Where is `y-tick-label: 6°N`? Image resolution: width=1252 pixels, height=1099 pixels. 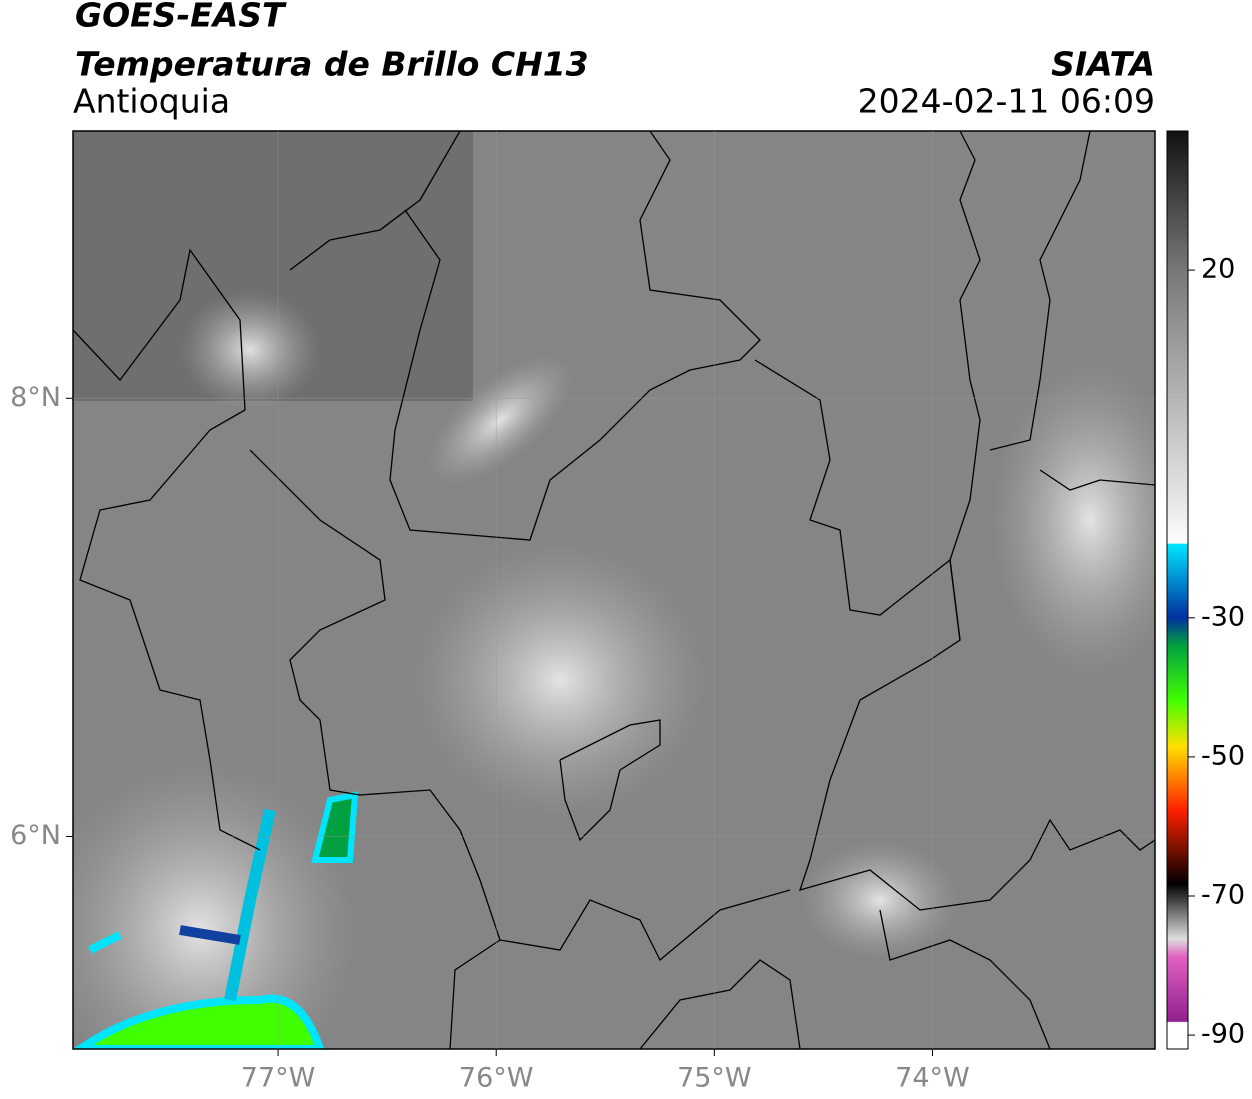 y-tick-label: 6°N is located at coordinates (35, 835).